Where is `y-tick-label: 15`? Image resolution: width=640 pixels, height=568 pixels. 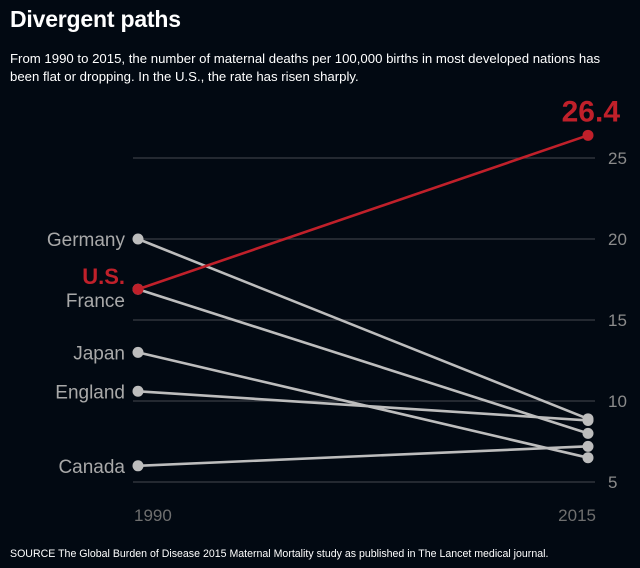
y-tick-label: 15 is located at coordinates (617, 320).